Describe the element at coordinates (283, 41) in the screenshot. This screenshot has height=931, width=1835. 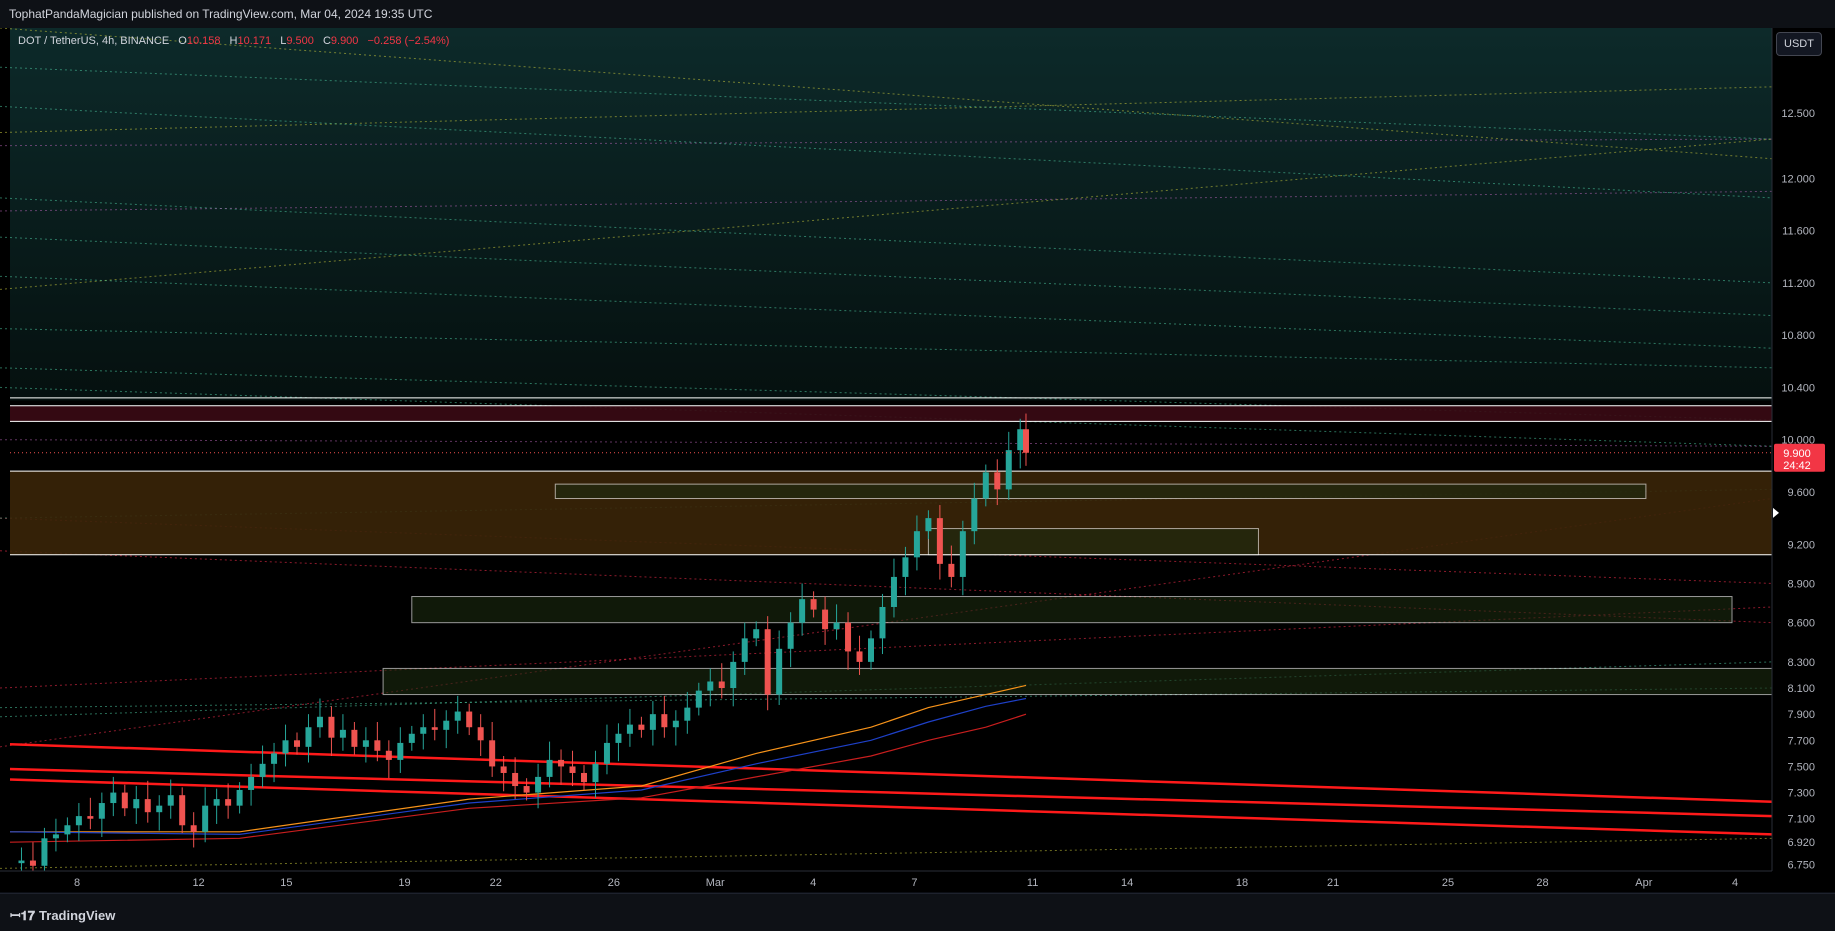
I see `low-label: L` at that location.